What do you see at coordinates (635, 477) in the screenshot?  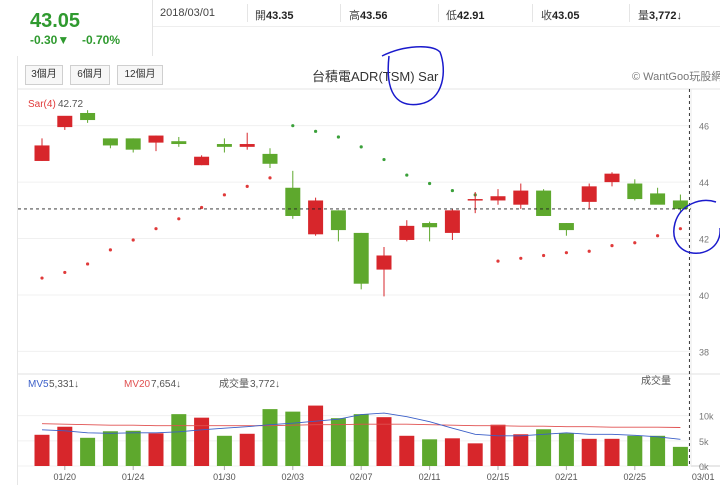 I see `date-tick-label: 02/25` at bounding box center [635, 477].